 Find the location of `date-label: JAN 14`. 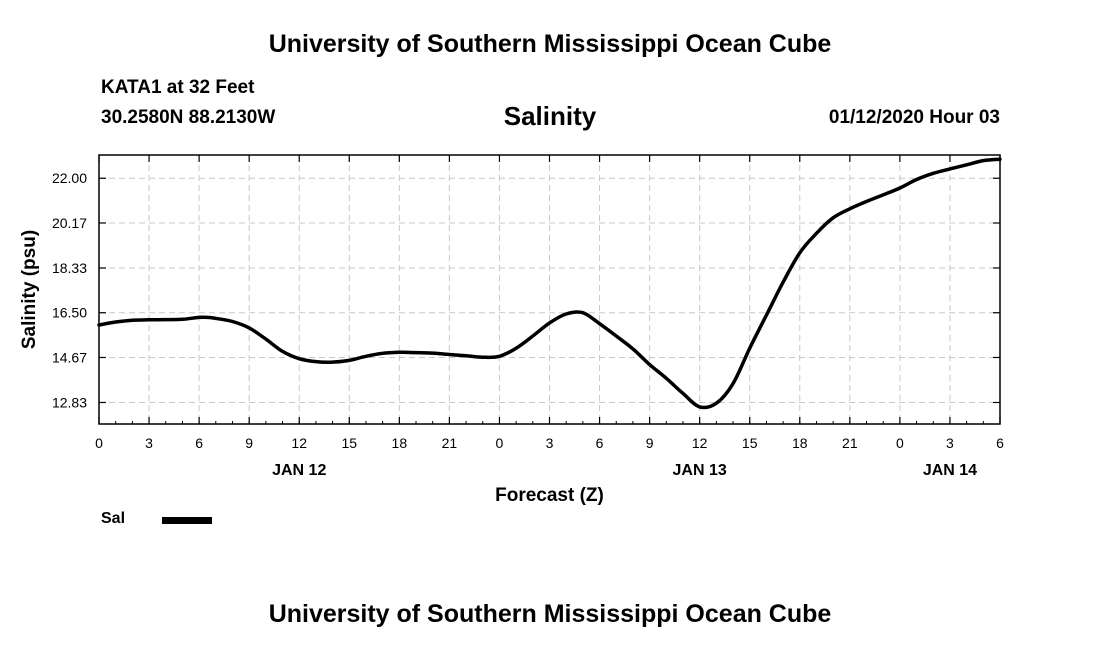

date-label: JAN 14 is located at coordinates (950, 470).